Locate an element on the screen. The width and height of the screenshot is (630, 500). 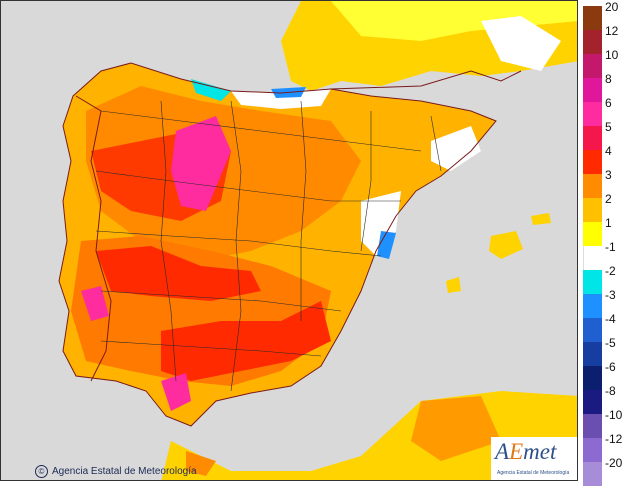
legend-item: 10 is located at coordinates (606, 63).